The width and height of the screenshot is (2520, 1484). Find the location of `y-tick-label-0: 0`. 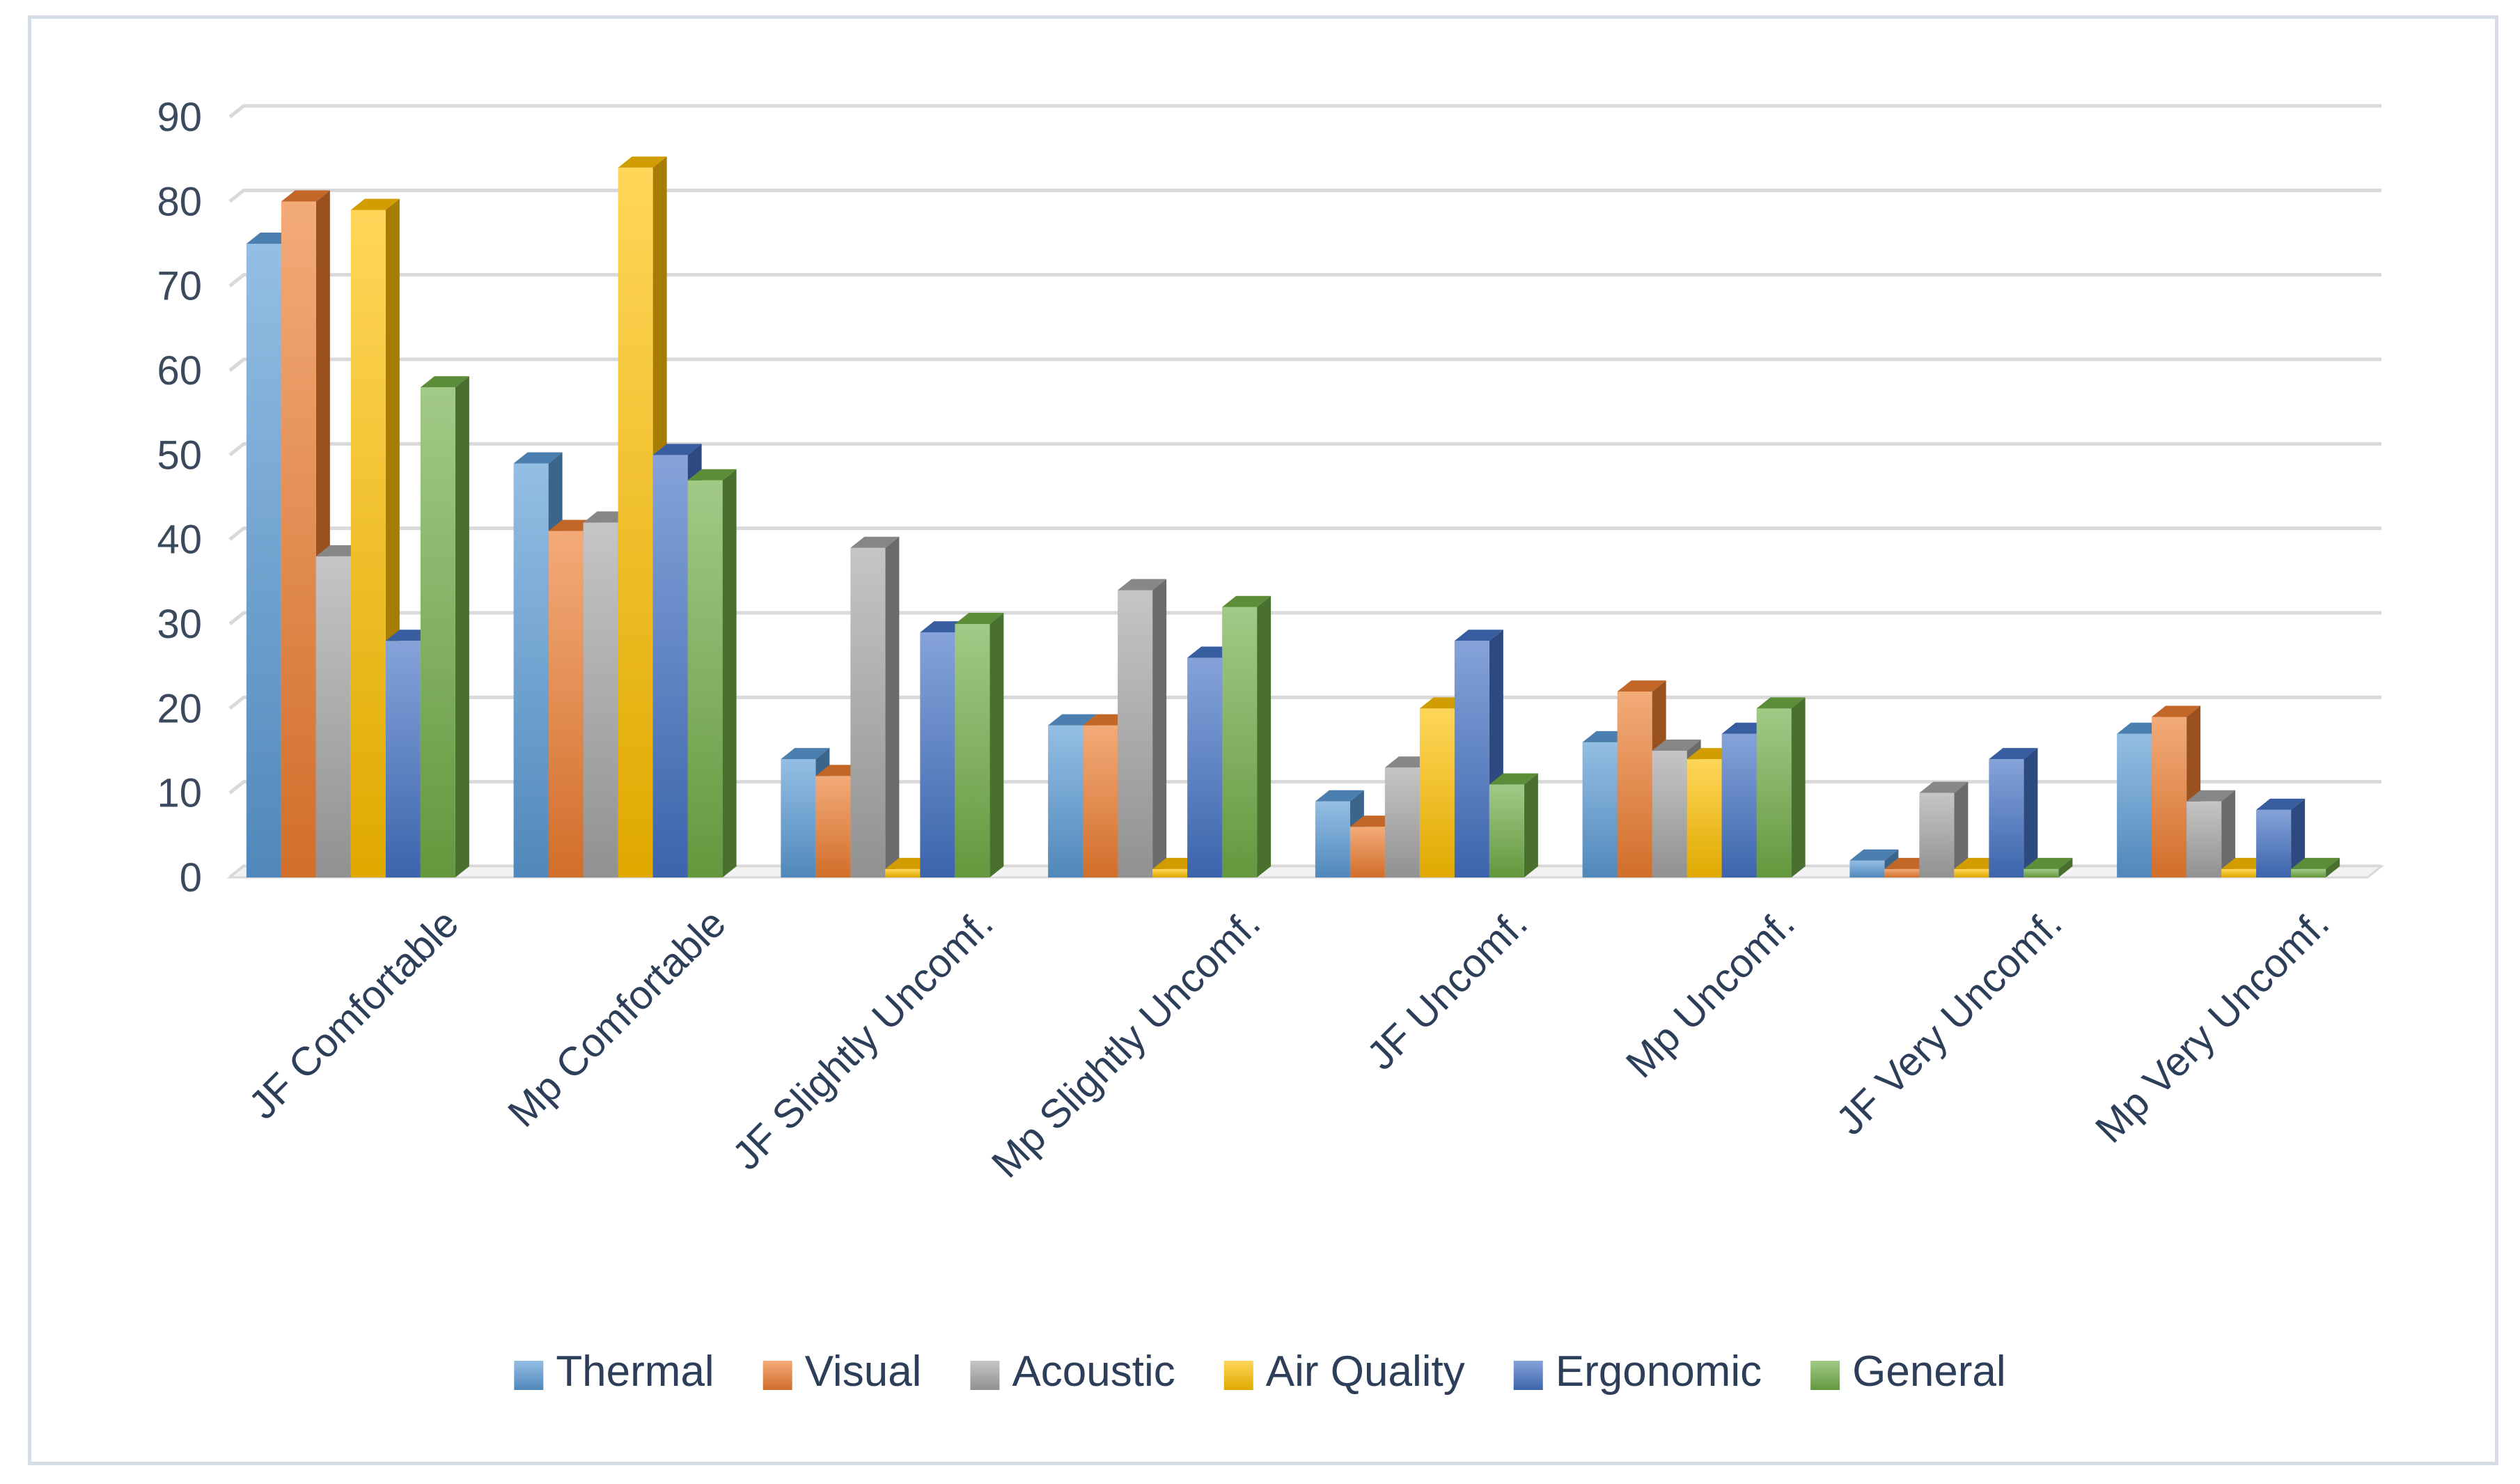

y-tick-label-0: 0 is located at coordinates (191, 877).